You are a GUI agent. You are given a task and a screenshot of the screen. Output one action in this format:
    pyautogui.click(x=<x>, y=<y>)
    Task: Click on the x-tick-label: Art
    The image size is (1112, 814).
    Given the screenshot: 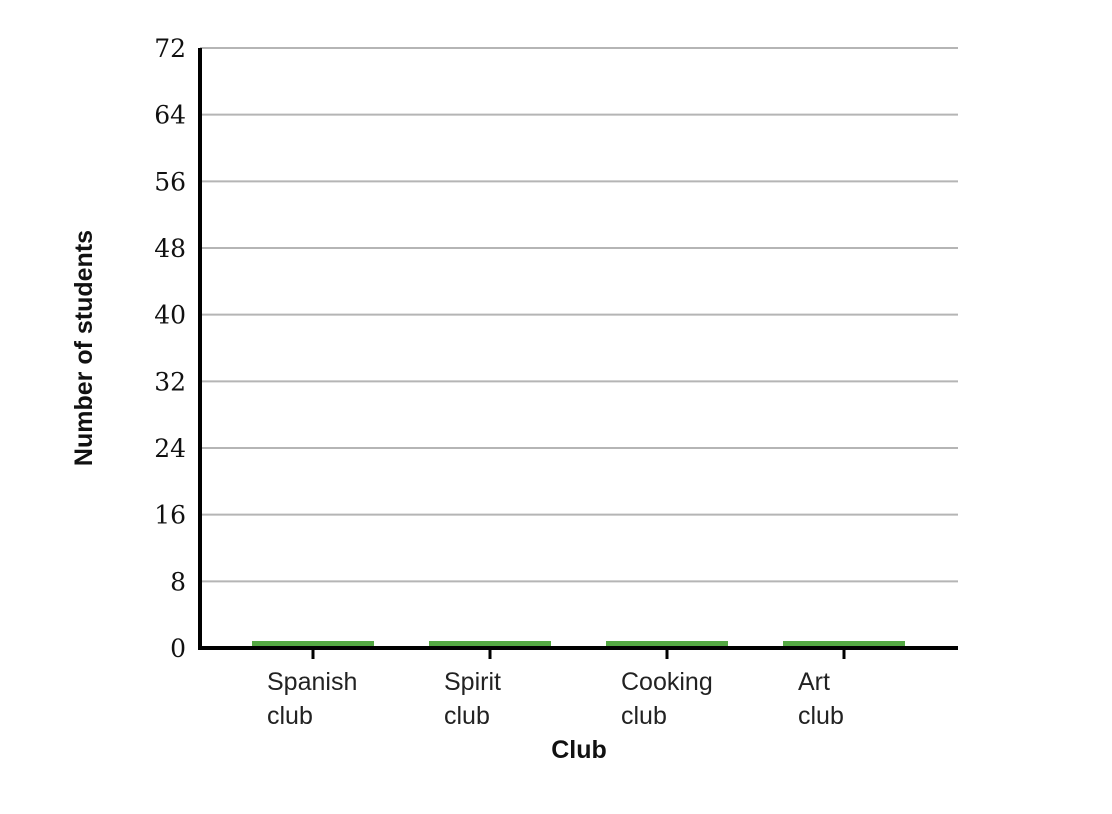 What is the action you would take?
    pyautogui.click(x=814, y=682)
    